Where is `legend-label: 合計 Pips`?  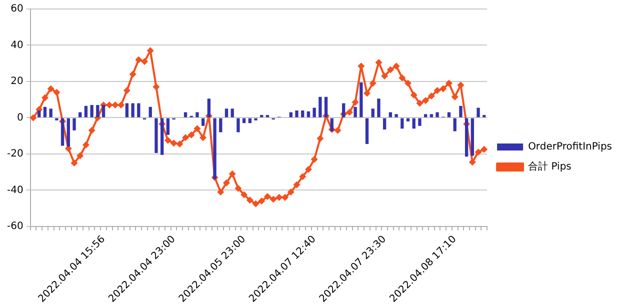 legend-label: 合計 Pips is located at coordinates (550, 166).